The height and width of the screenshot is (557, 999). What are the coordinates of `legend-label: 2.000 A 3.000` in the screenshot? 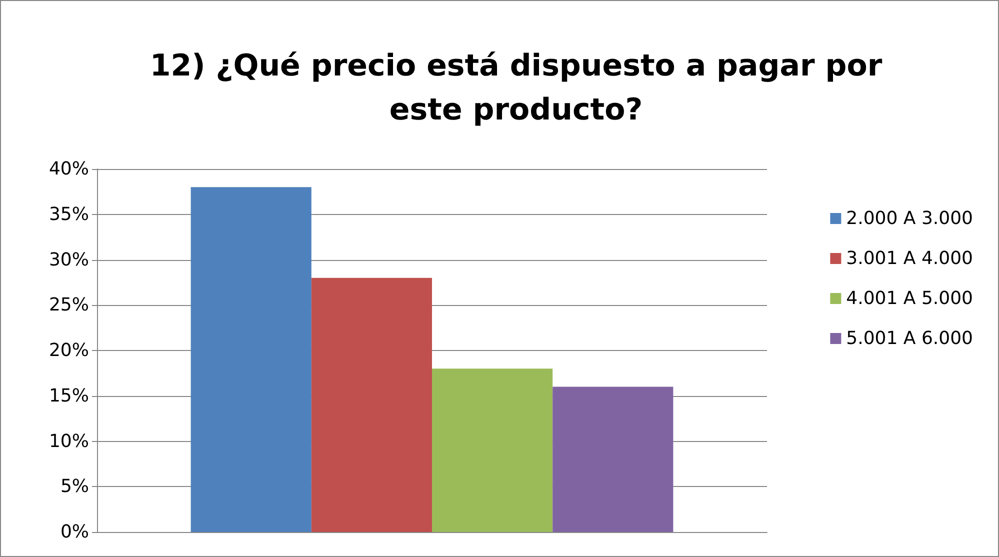 It's located at (910, 218).